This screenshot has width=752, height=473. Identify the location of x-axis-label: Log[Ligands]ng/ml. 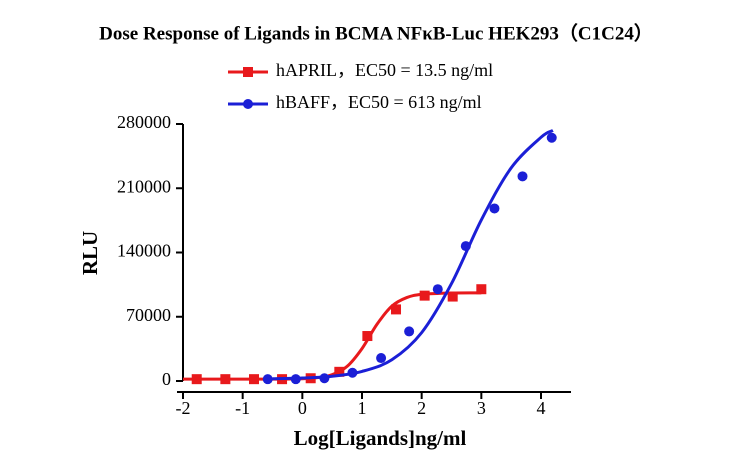
(380, 438).